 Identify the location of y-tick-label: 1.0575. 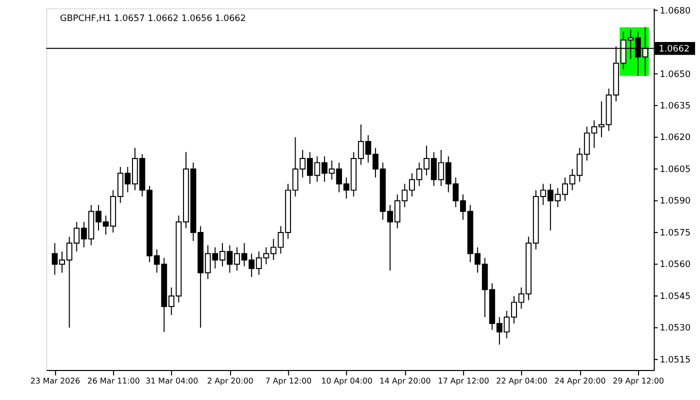
(675, 233).